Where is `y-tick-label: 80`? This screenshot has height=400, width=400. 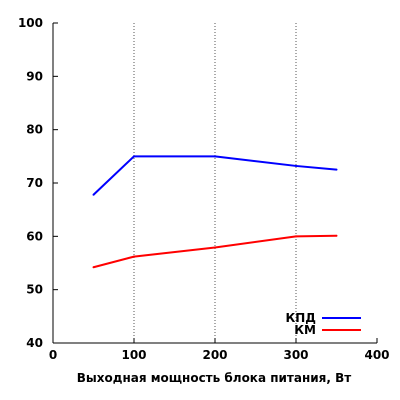 y-tick-label: 80 is located at coordinates (34, 130).